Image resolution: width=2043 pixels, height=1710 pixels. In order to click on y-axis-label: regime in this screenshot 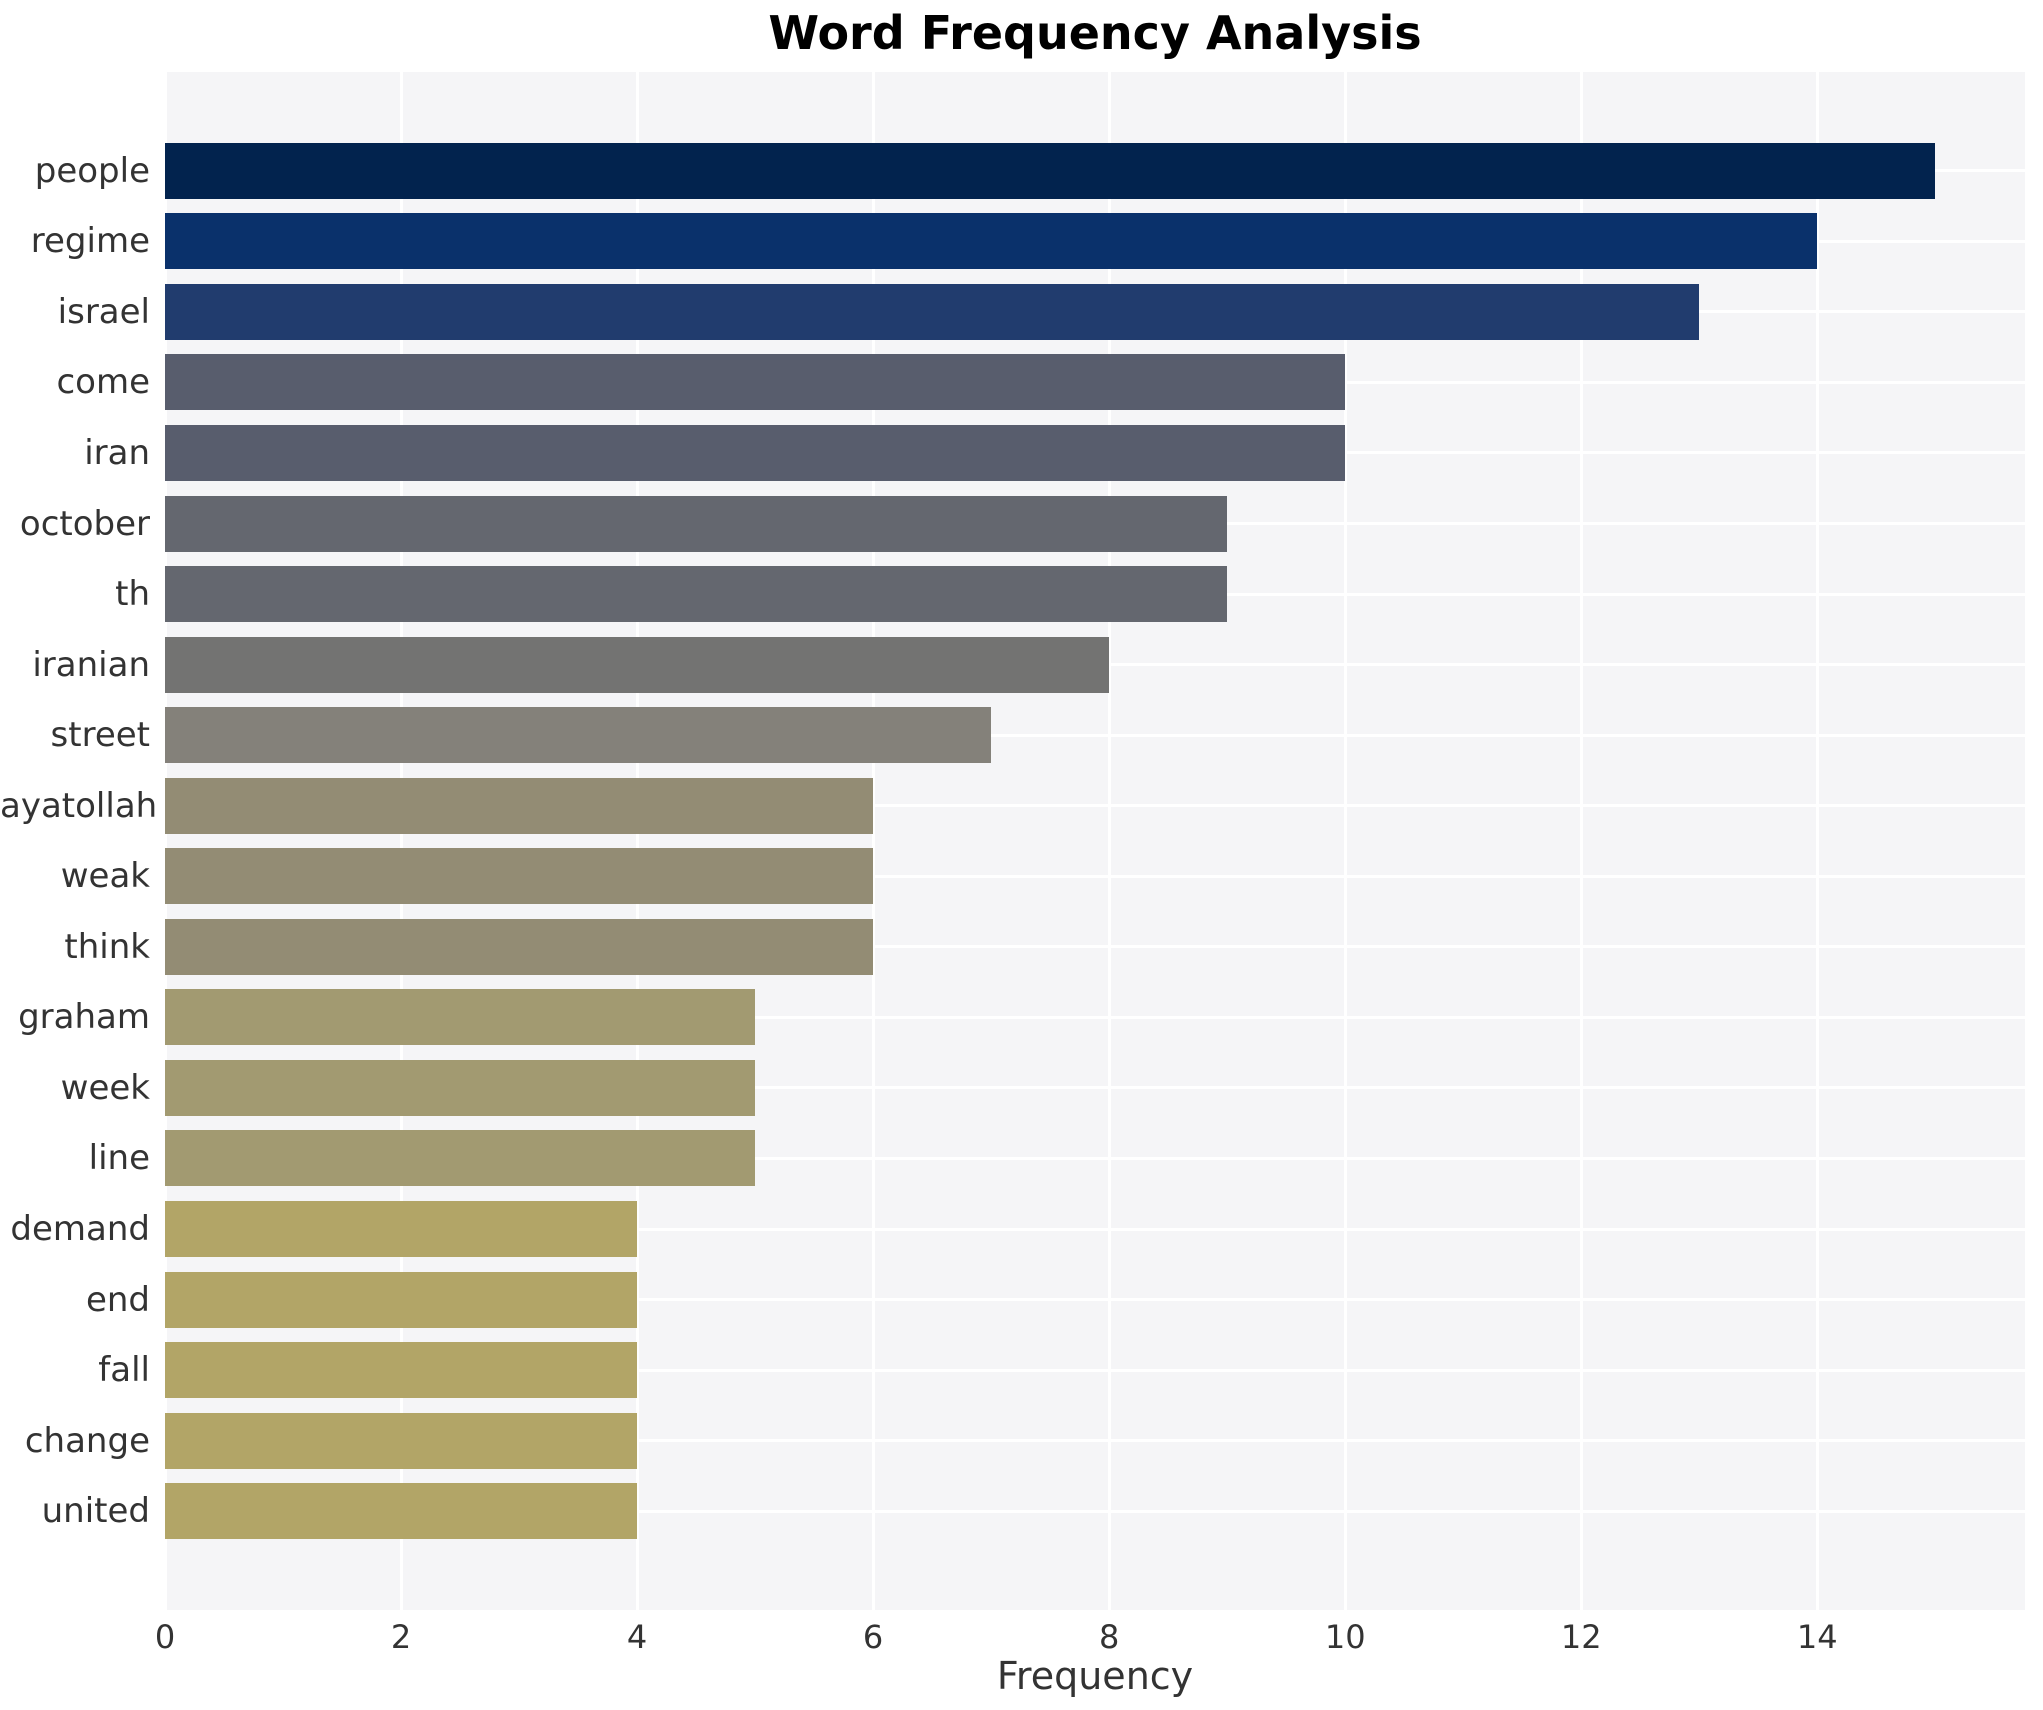, I will do `click(90, 241)`.